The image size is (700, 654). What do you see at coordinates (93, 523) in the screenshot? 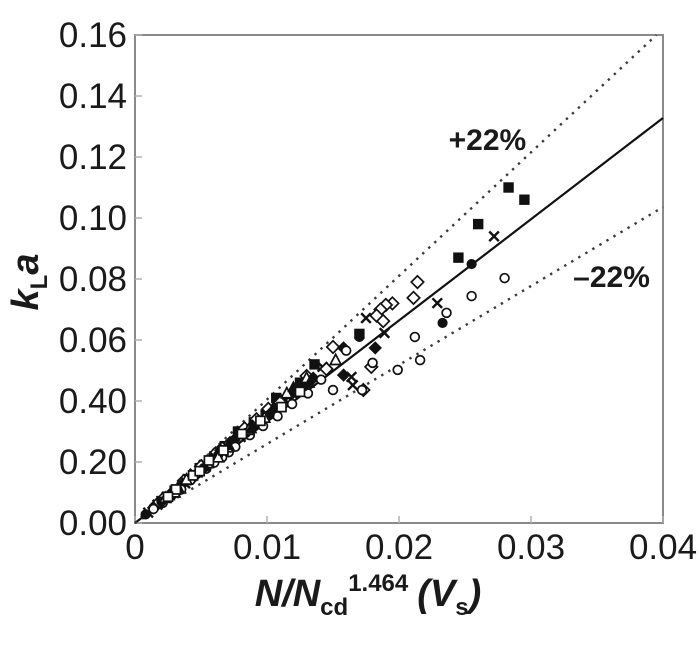
I see `y-tick-label: 0.00` at bounding box center [93, 523].